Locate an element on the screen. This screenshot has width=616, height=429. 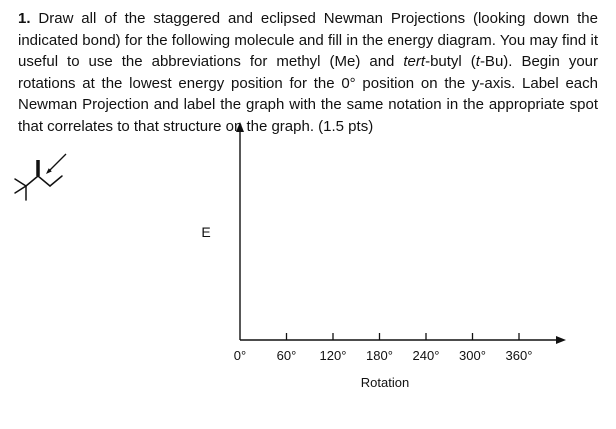
molecule-structure is located at coordinates (40, 177).